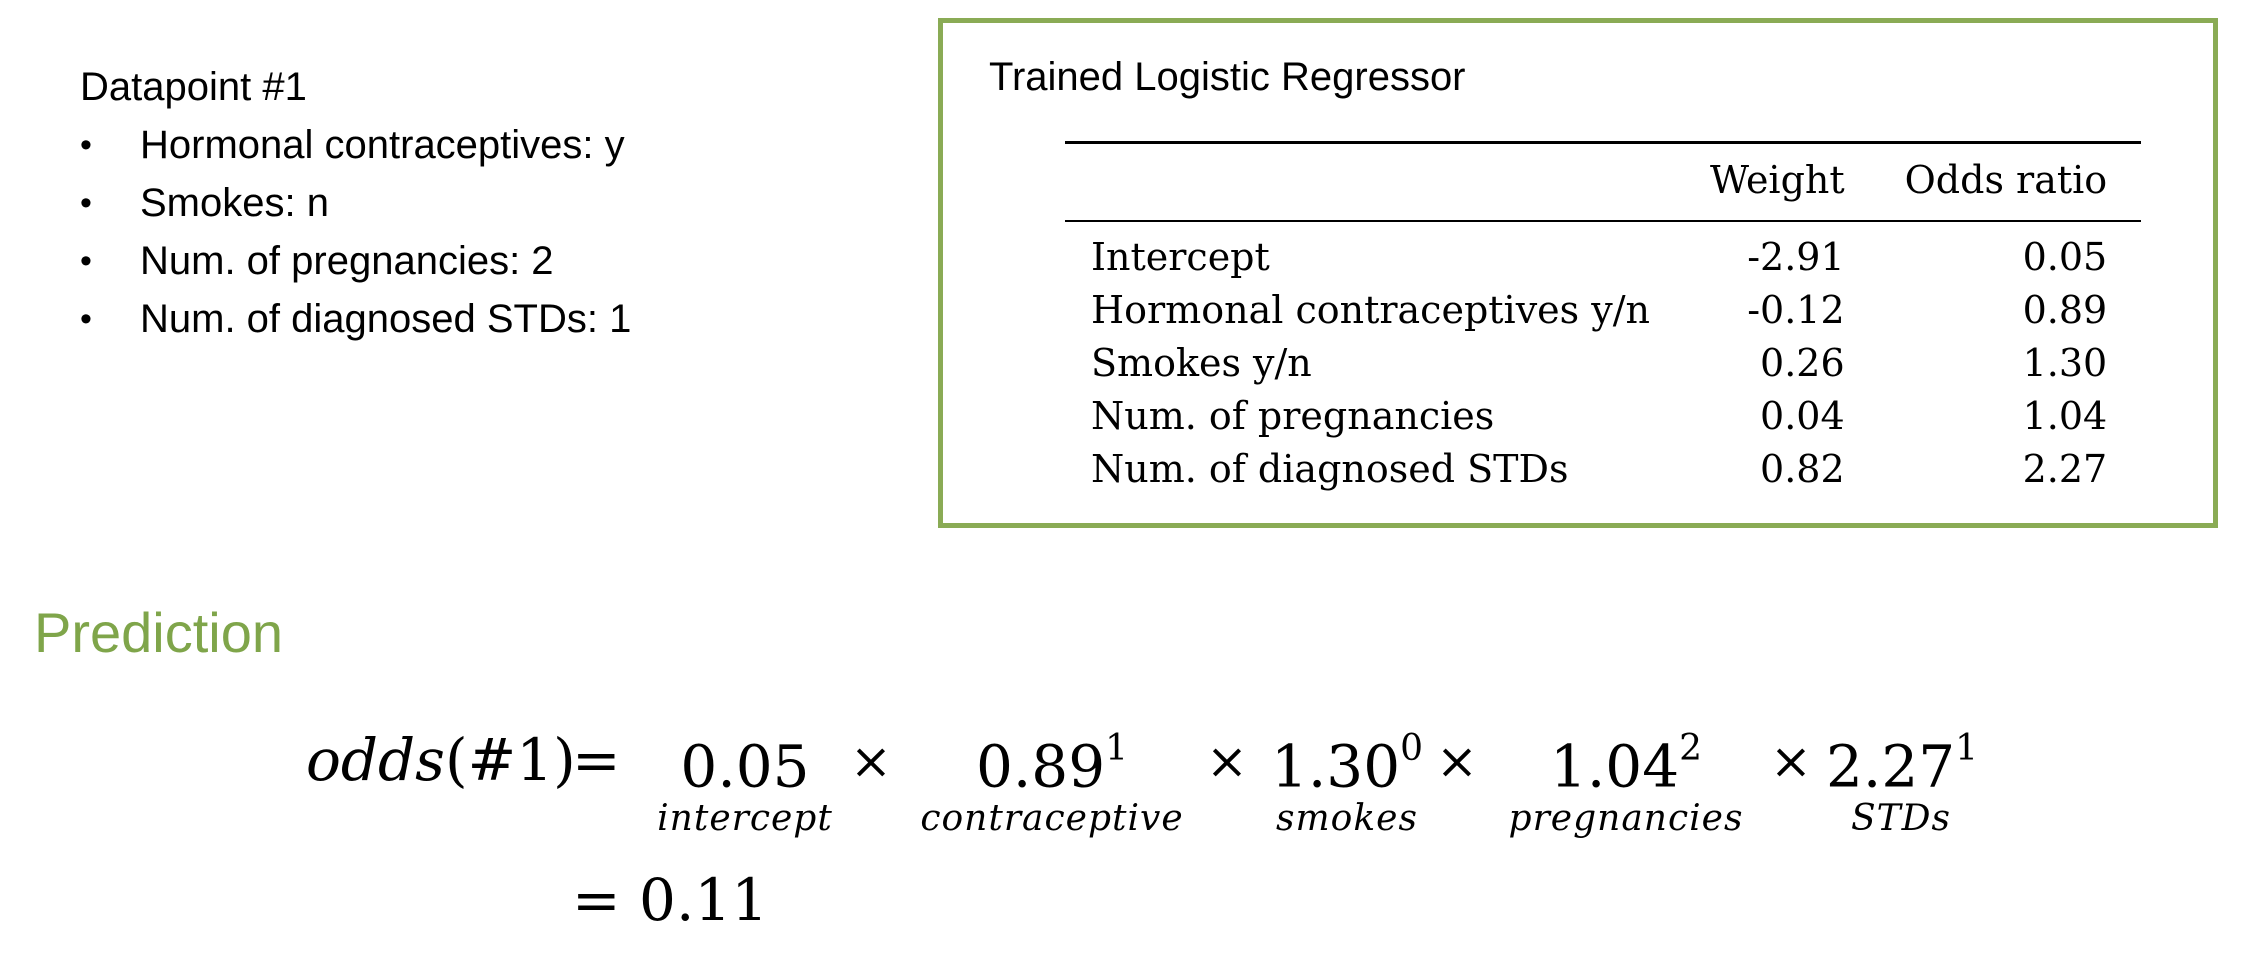 The image size is (2248, 956). I want to click on prediction-heading: Prediction, so click(159, 632).